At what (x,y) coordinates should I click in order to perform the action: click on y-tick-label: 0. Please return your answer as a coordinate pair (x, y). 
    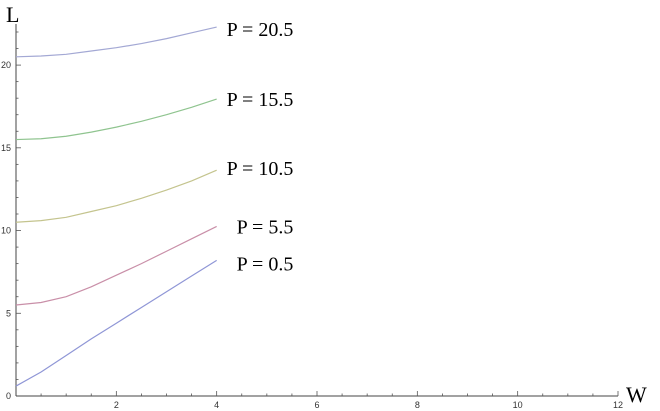
    Looking at the image, I should click on (8, 396).